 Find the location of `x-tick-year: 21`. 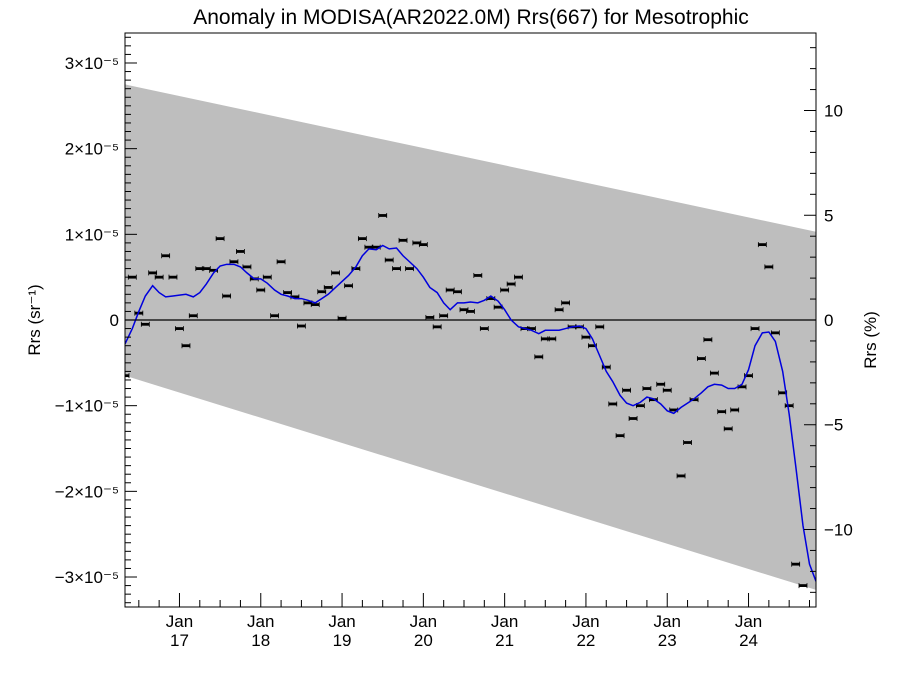

x-tick-year: 21 is located at coordinates (504, 640).